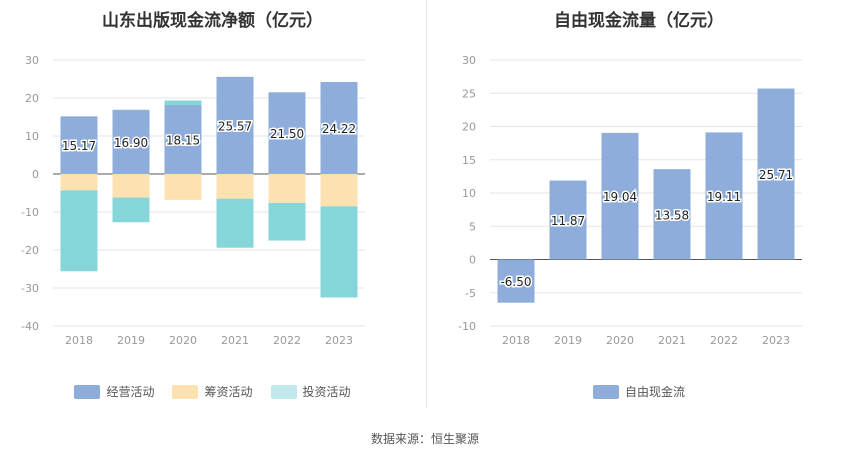  I want to click on legend-label-financing: 筹资活动, so click(228, 392).